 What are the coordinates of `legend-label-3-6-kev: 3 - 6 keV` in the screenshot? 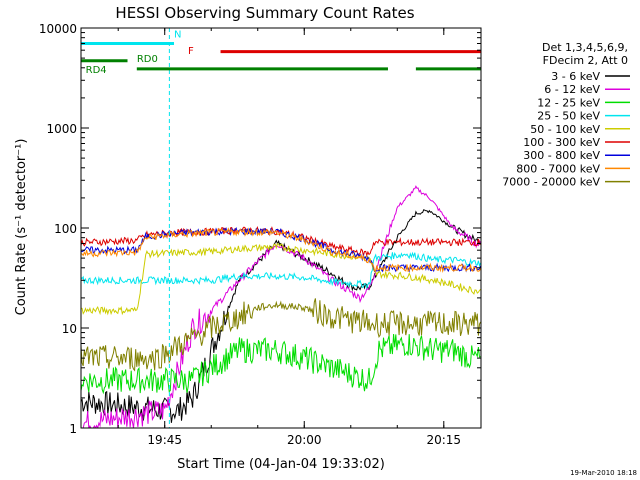 It's located at (575, 76).